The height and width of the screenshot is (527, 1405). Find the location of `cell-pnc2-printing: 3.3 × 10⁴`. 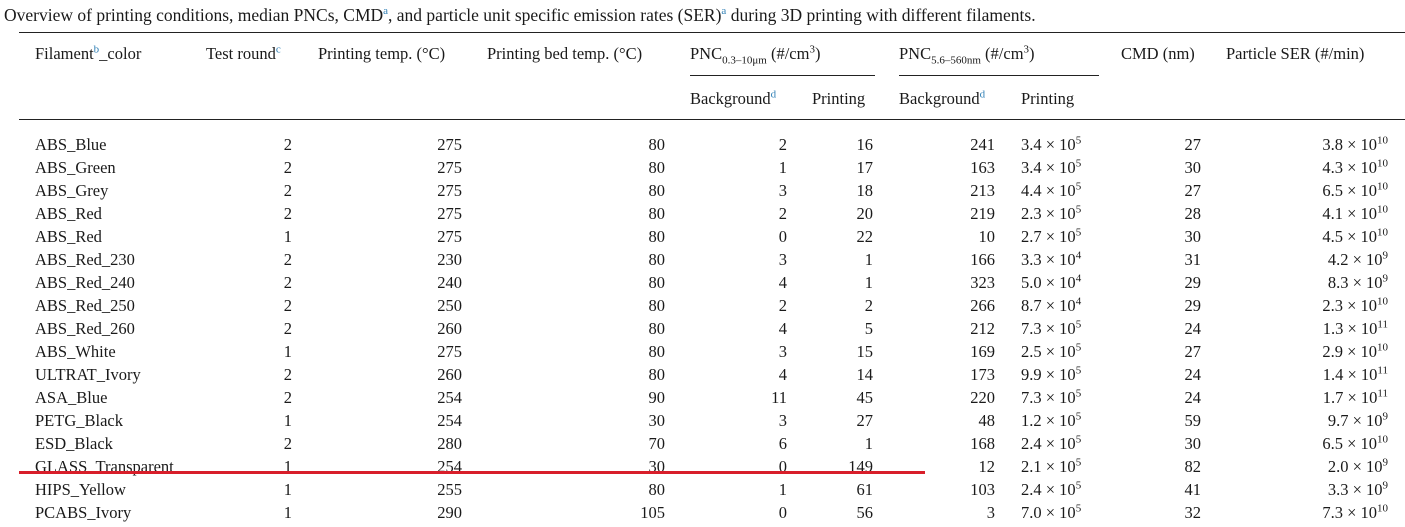

cell-pnc2-printing: 3.3 × 10⁴ is located at coordinates (1051, 259).